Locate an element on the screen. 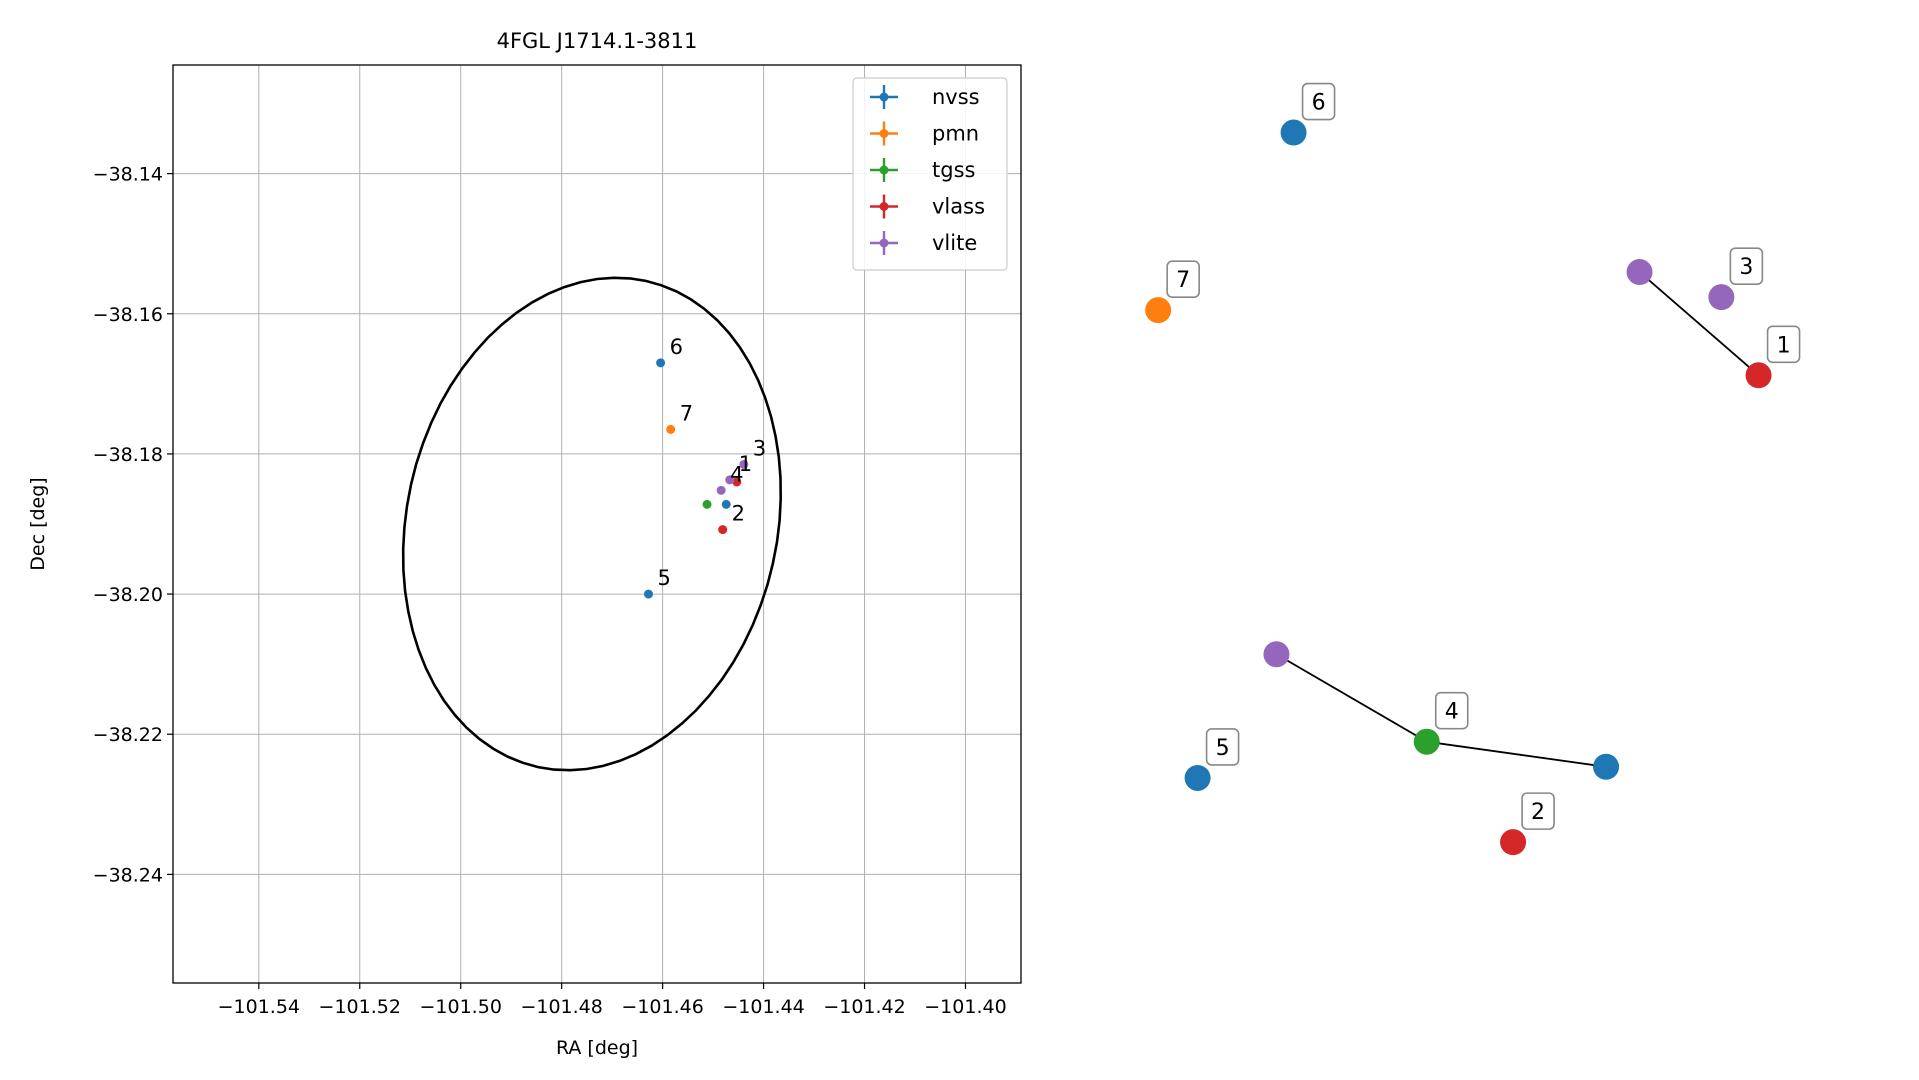  error-ellipse is located at coordinates (592, 524).